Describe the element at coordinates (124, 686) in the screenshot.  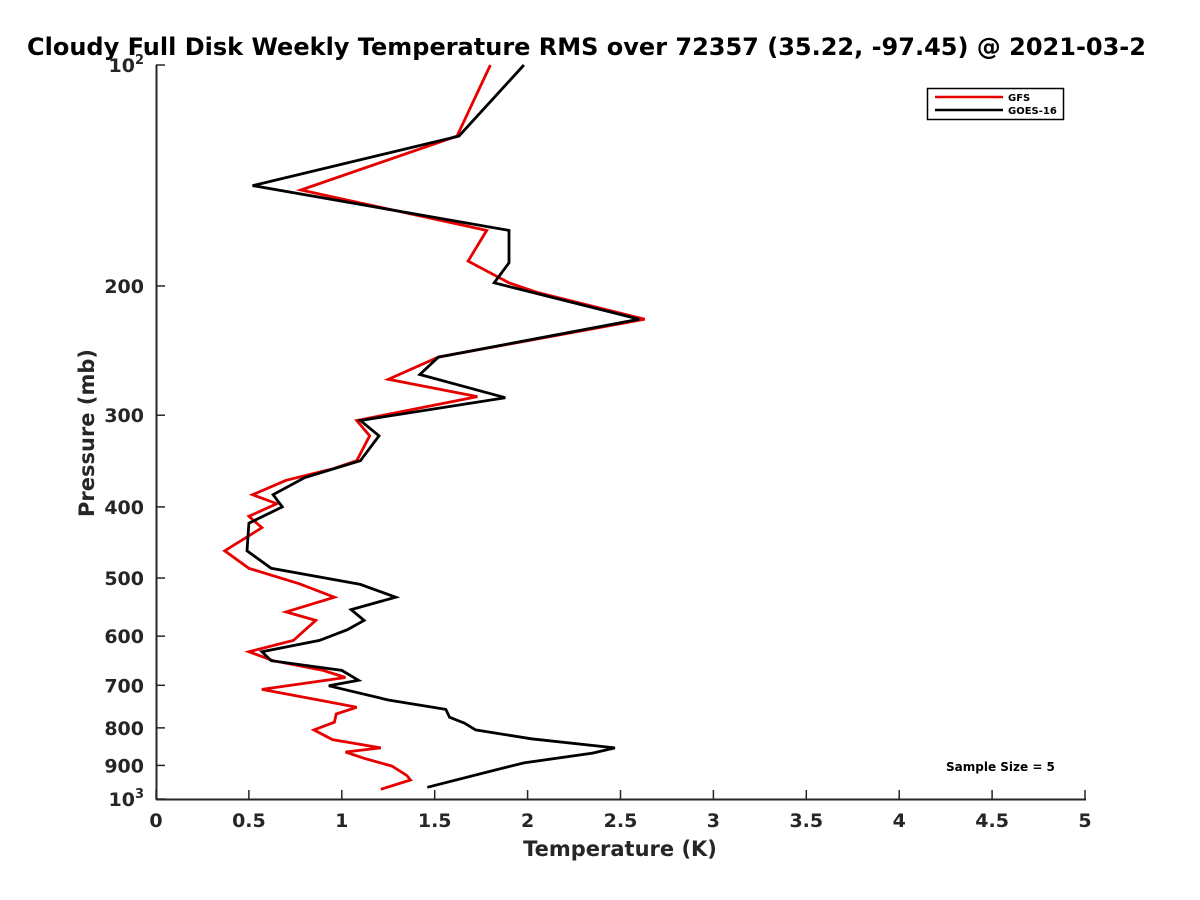
I see `y-tick-label: 700` at that location.